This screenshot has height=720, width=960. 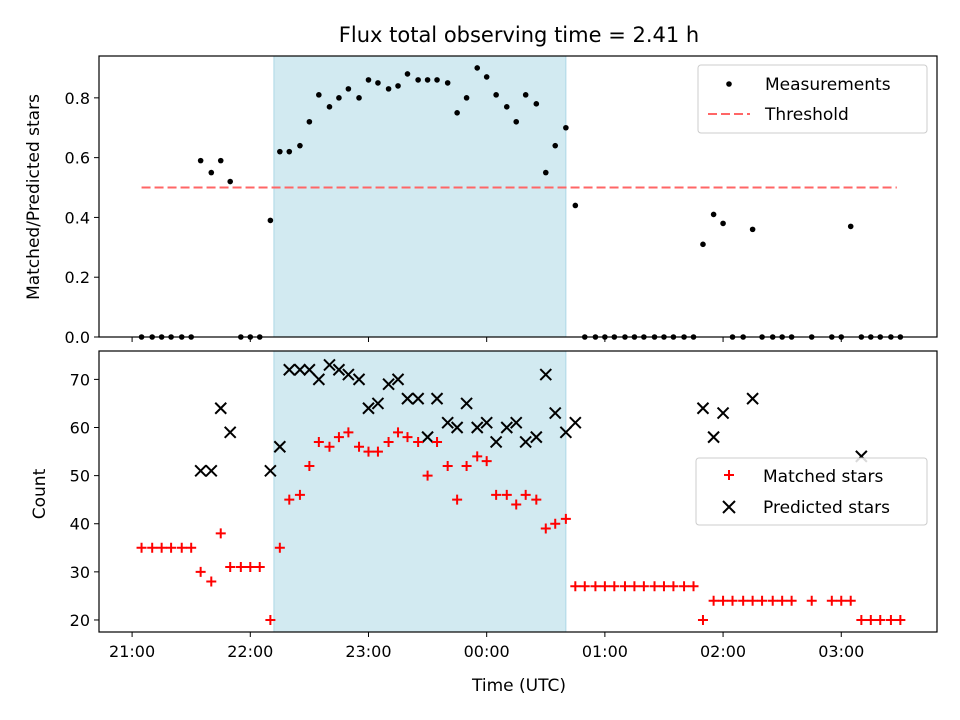 I want to click on y-tick-label-top: 0.6, so click(x=77, y=158).